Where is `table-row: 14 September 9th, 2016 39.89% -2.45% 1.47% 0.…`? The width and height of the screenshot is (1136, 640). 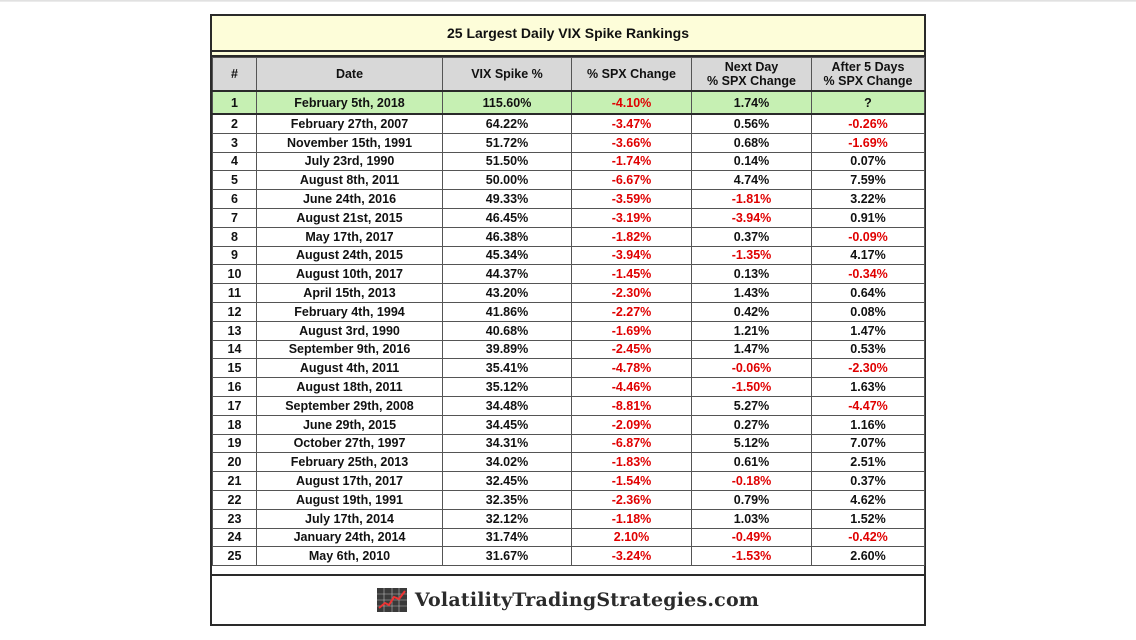 table-row: 14 September 9th, 2016 39.89% -2.45% 1.47% 0.… is located at coordinates (568, 349).